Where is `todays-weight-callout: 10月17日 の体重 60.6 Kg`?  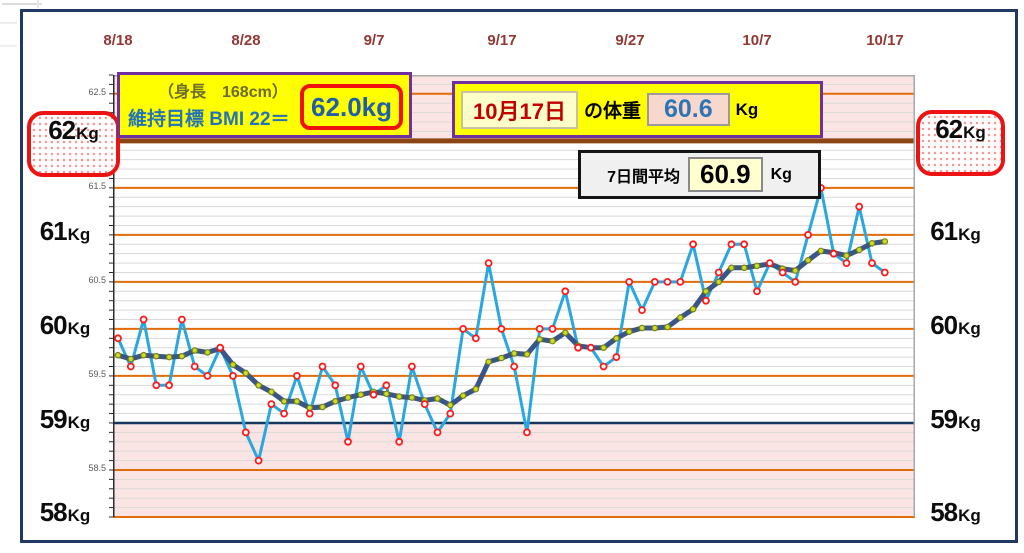
todays-weight-callout: 10月17日 の体重 60.6 Kg is located at coordinates (637, 109).